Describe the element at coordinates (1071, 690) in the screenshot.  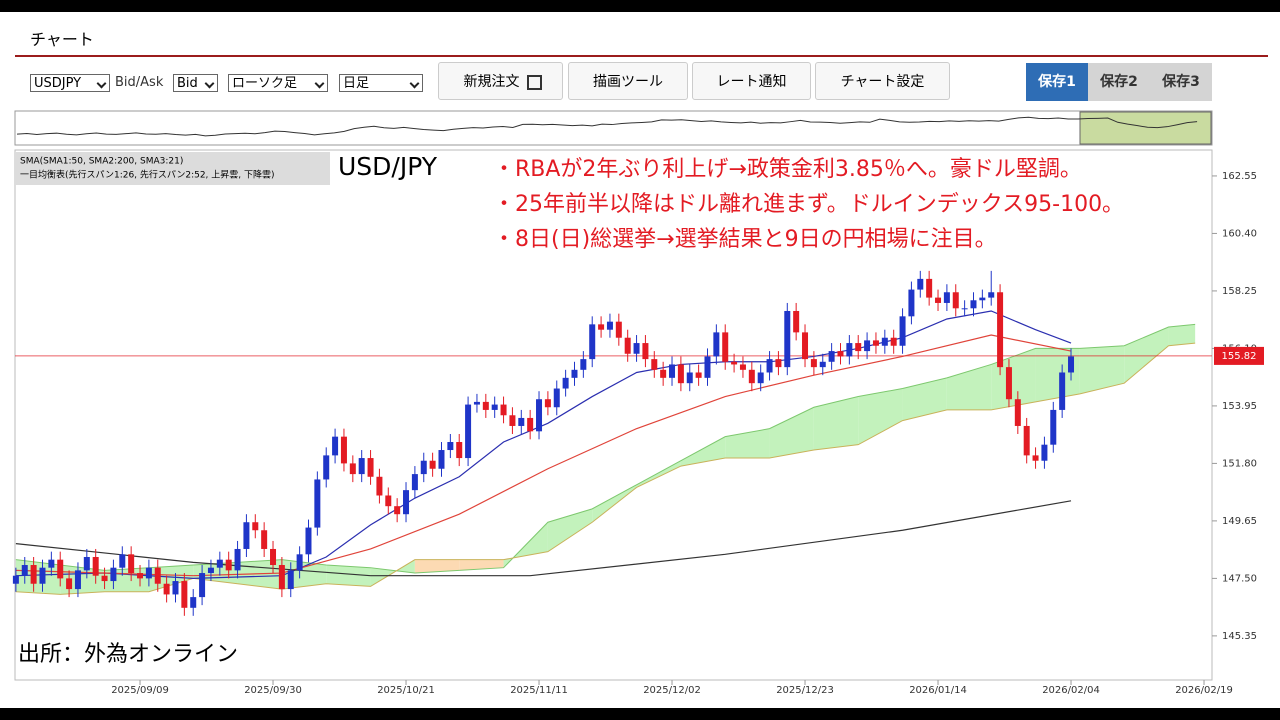
I see `x-tick-label: 2026/02/04` at that location.